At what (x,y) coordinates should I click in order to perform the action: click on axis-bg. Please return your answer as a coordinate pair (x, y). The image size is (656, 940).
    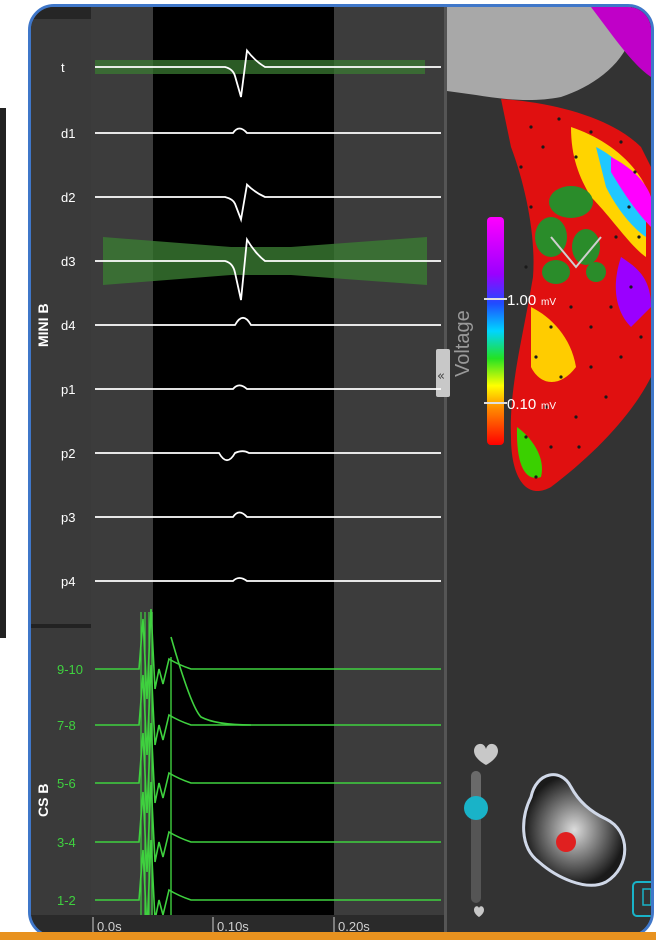
    Looking at the image, I should click on (237, 925).